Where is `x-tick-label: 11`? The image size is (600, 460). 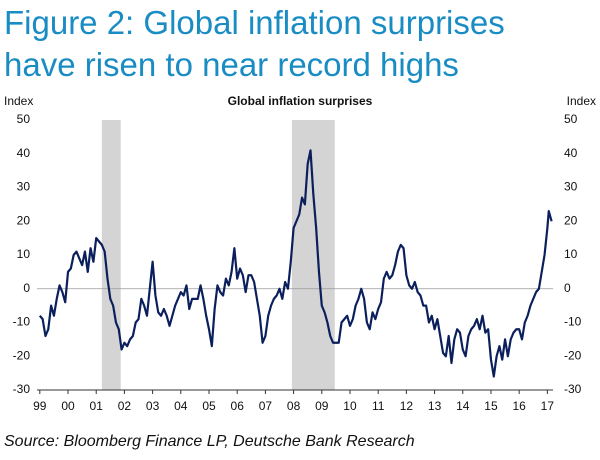
x-tick-label: 11 is located at coordinates (378, 406).